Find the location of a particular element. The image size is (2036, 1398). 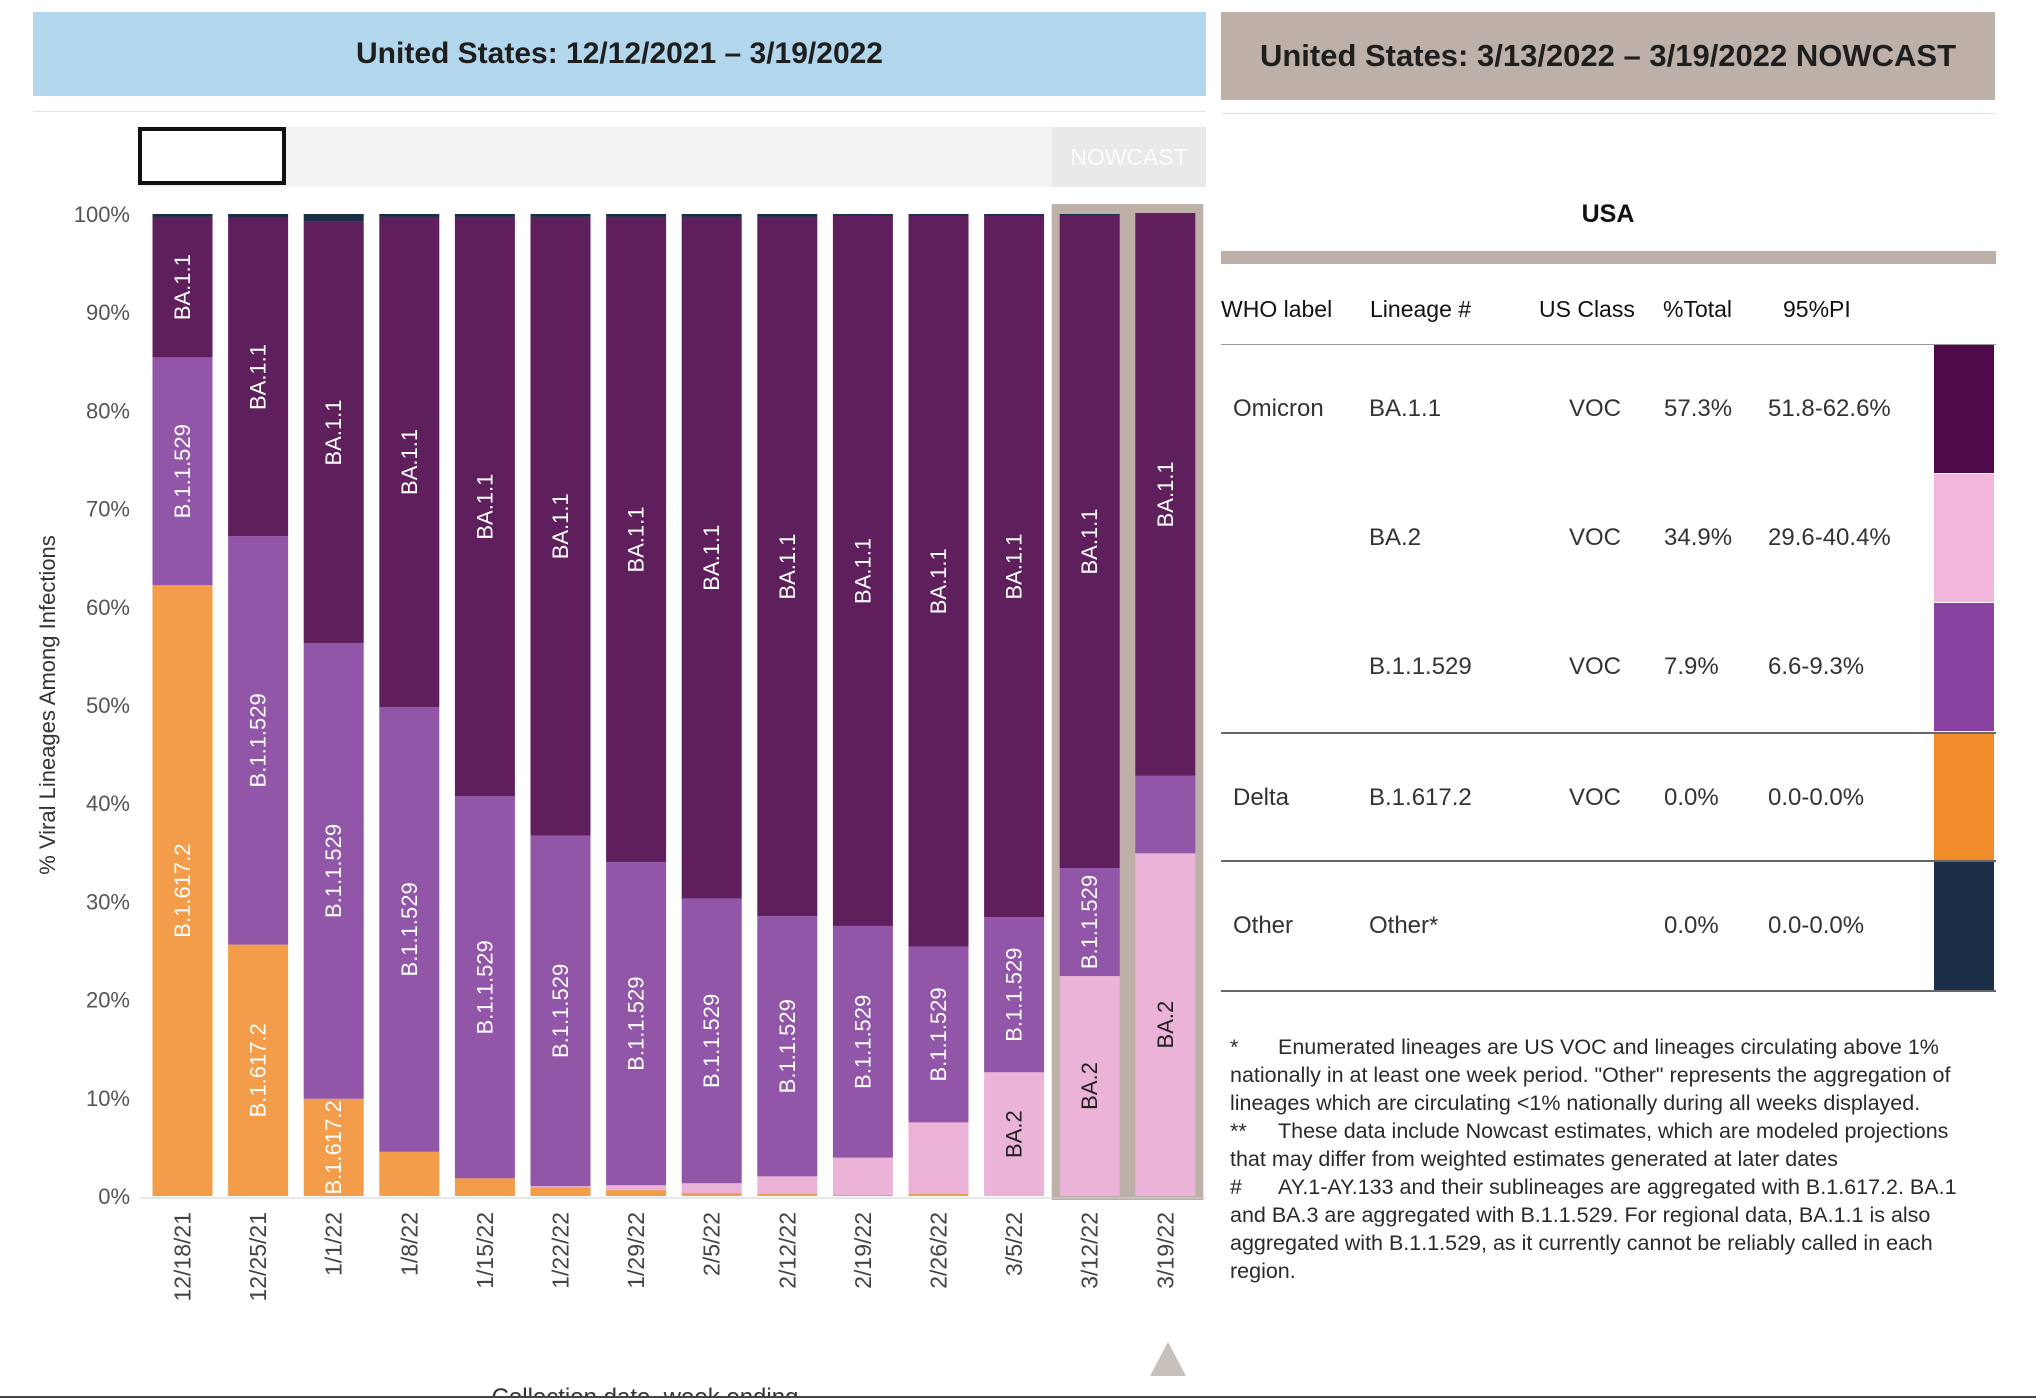

column-header-lineage: Lineage # is located at coordinates (1421, 309).